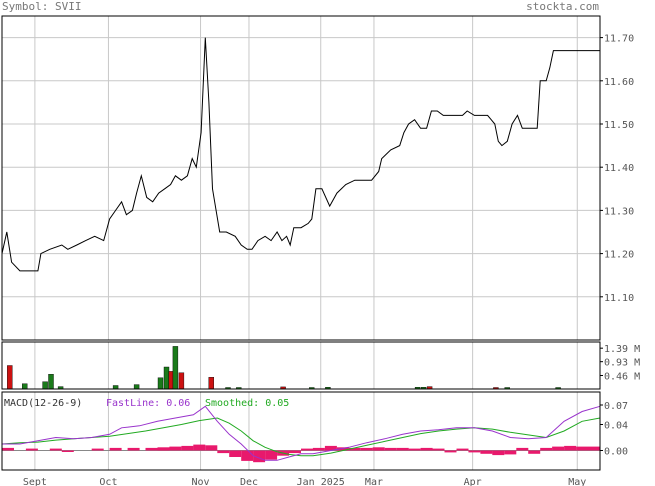 This screenshot has height=486, width=655. What do you see at coordinates (35, 481) in the screenshot?
I see `month-label: Sept` at bounding box center [35, 481].